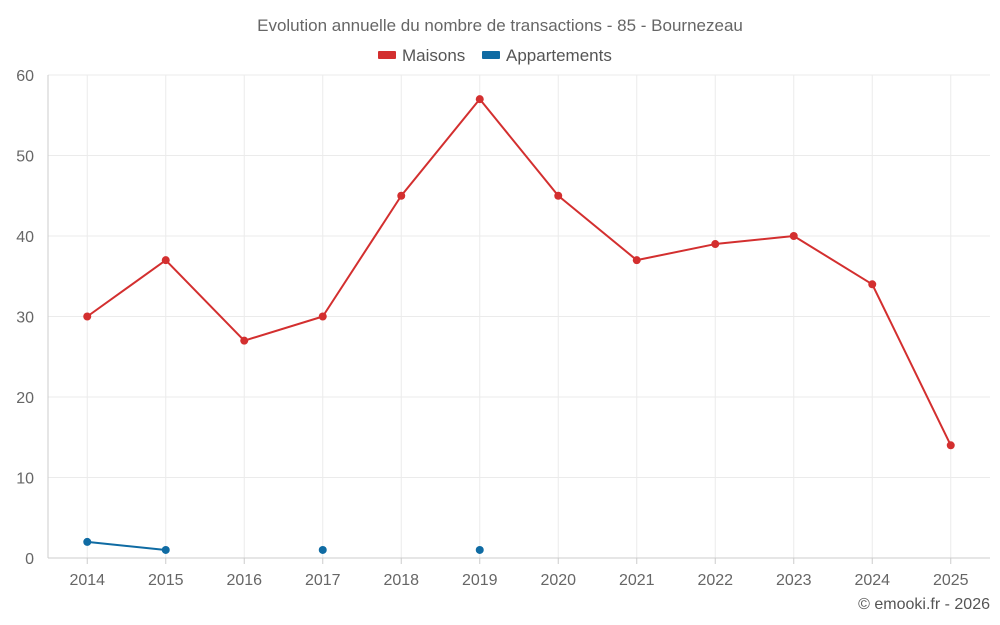 The image size is (1000, 625). What do you see at coordinates (25, 479) in the screenshot?
I see `y-tick-label: 10` at bounding box center [25, 479].